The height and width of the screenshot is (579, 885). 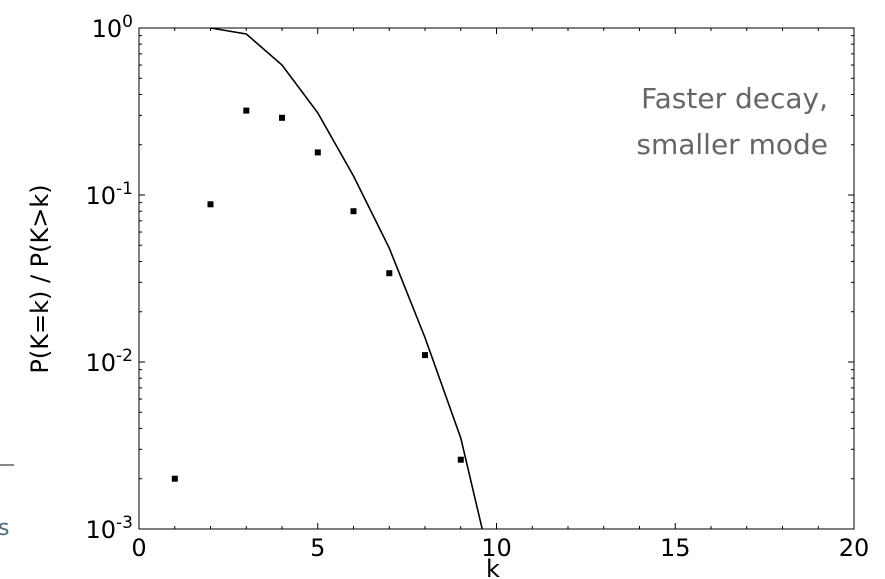 I want to click on x-tick-label: 0, so click(x=138, y=548).